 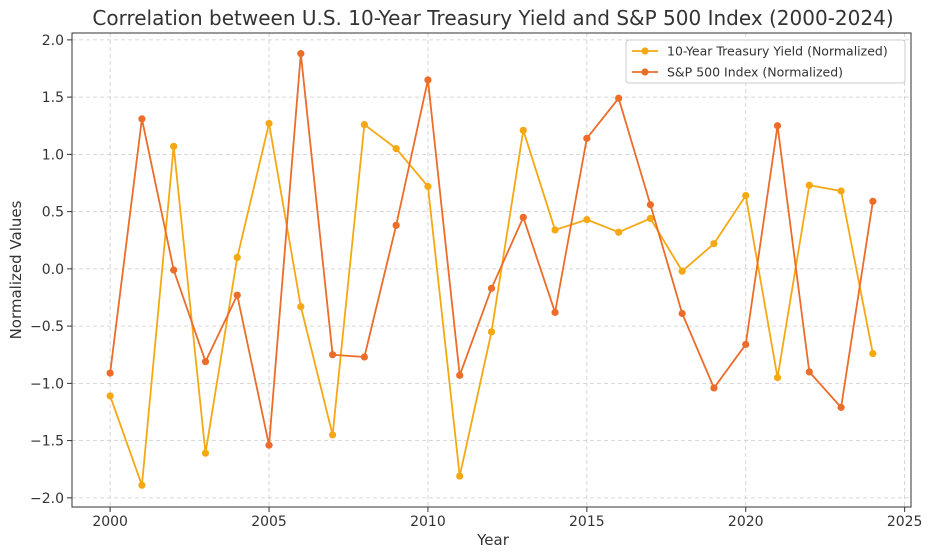 I want to click on y-tick-label: −2.0, so click(x=47, y=499).